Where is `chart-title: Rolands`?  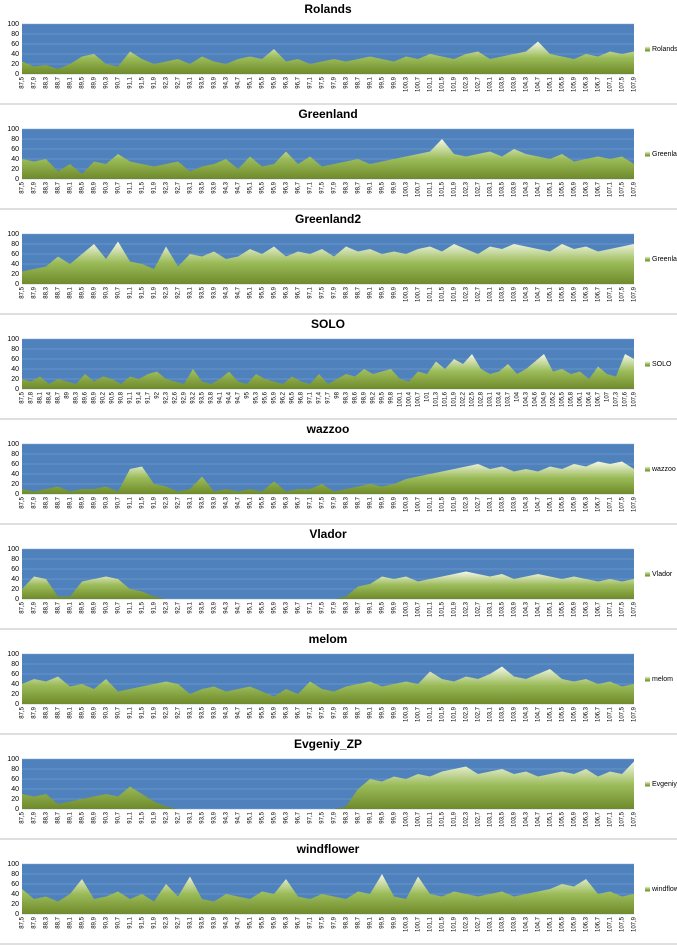
chart-title: Rolands is located at coordinates (328, 9).